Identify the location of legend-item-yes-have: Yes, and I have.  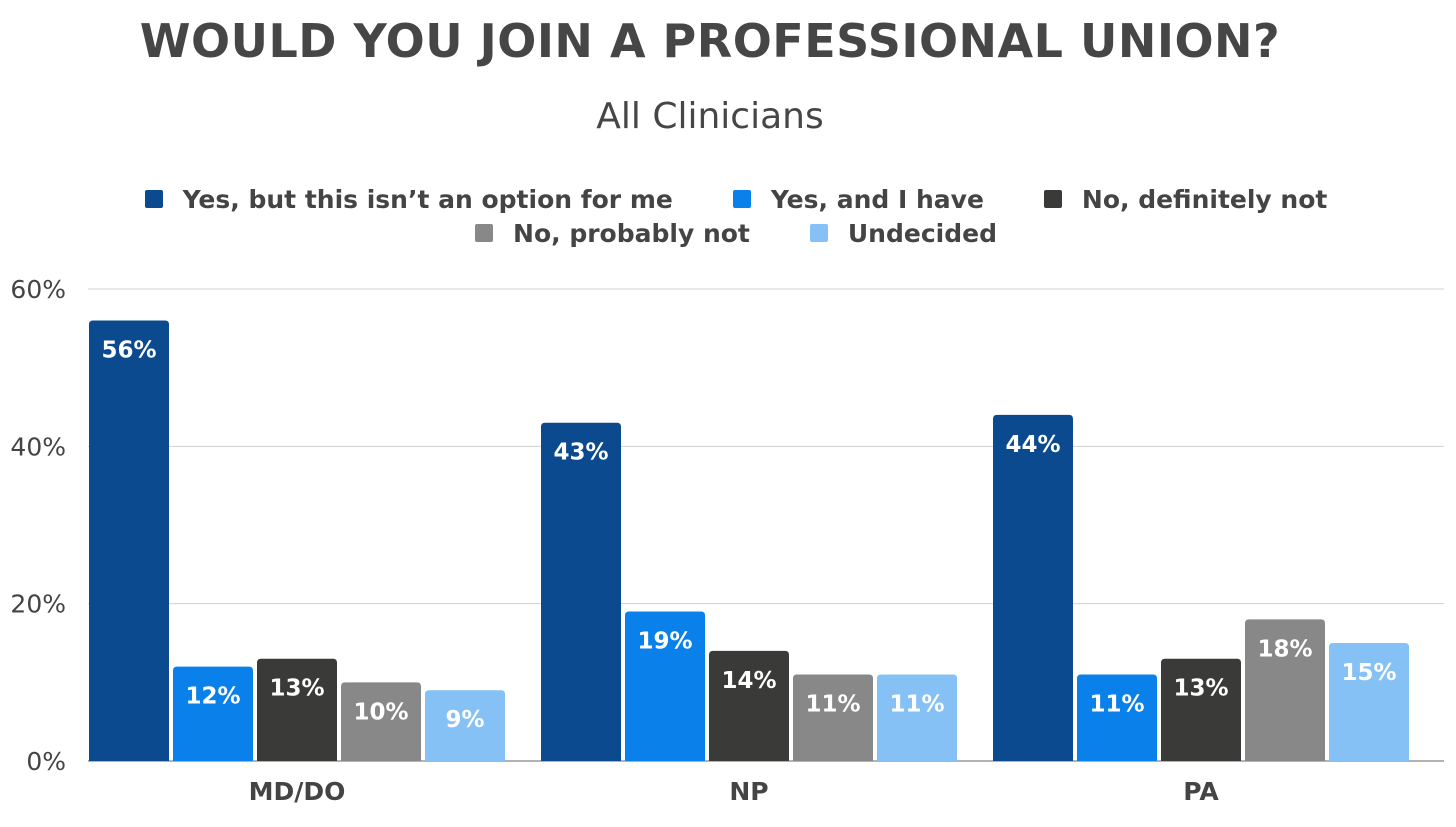
(858, 199).